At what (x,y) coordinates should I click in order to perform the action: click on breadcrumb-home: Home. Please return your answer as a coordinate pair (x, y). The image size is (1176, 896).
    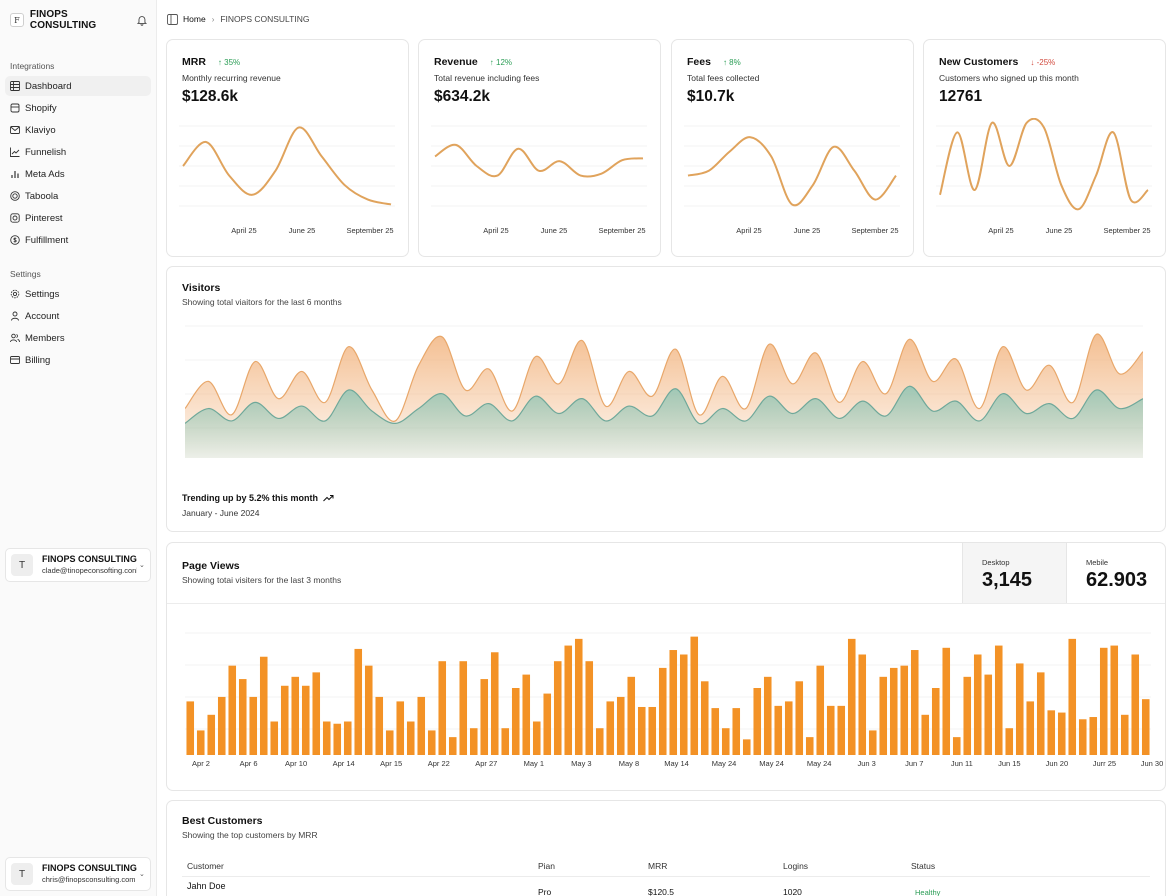
    Looking at the image, I should click on (194, 19).